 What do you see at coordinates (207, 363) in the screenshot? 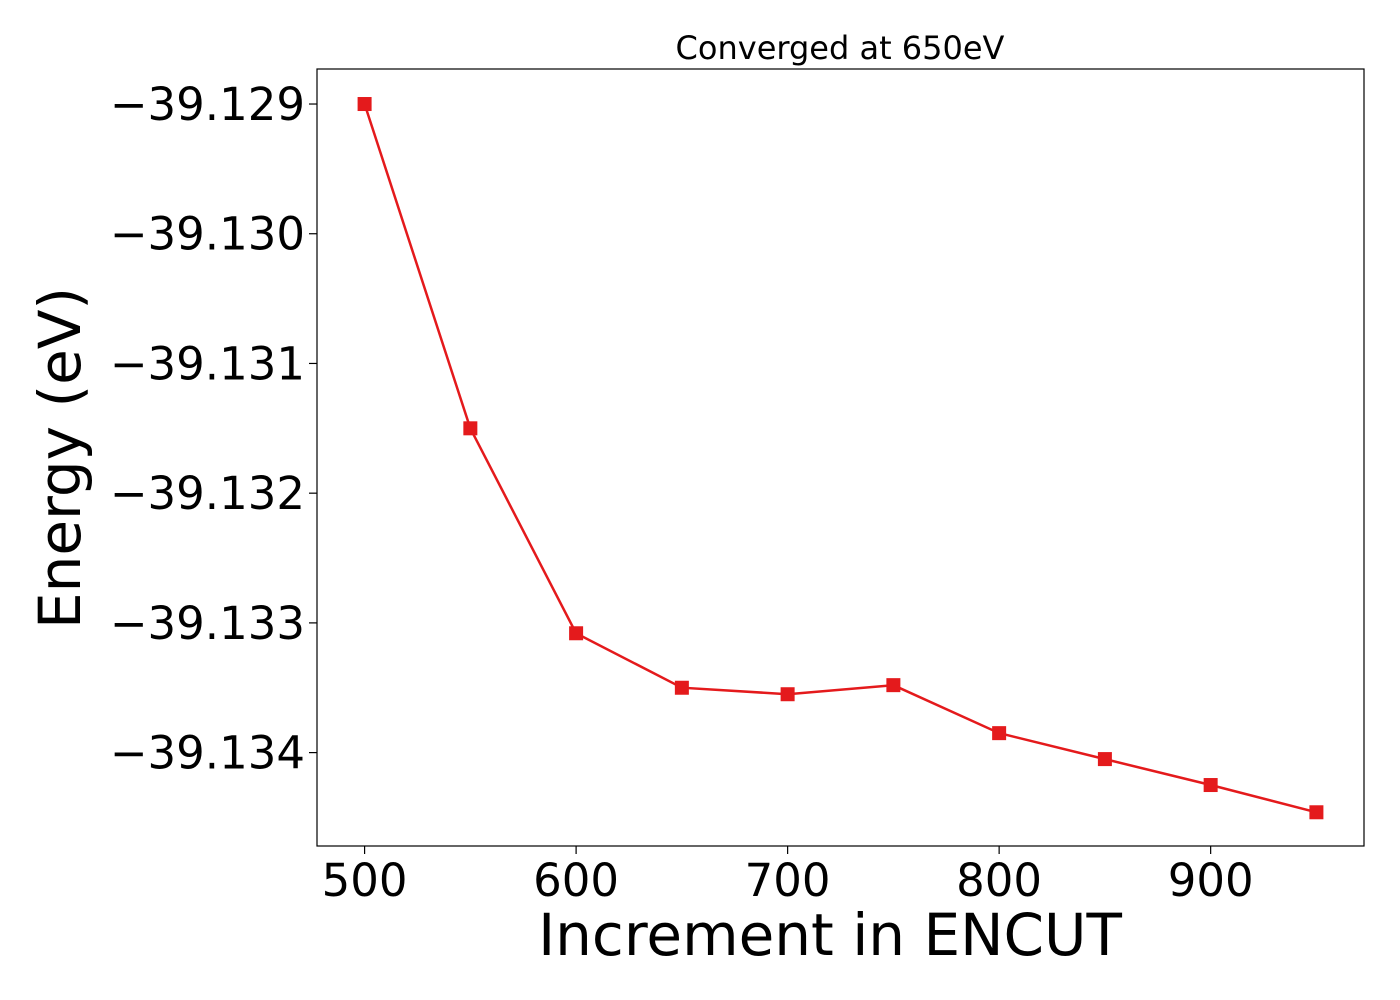
I see `y-tick-label: −39.131` at bounding box center [207, 363].